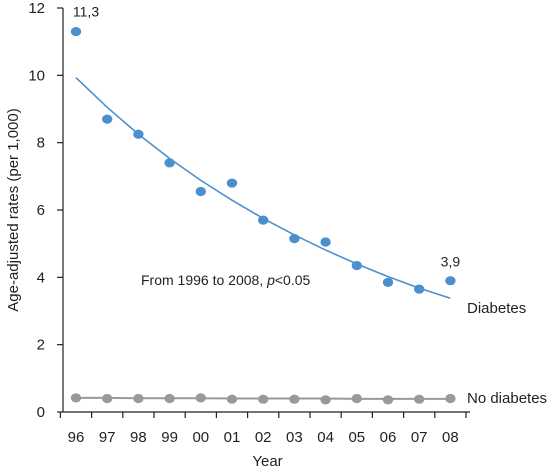 The height and width of the screenshot is (471, 556). Describe the element at coordinates (41, 210) in the screenshot. I see `y-tick-label: 6` at that location.